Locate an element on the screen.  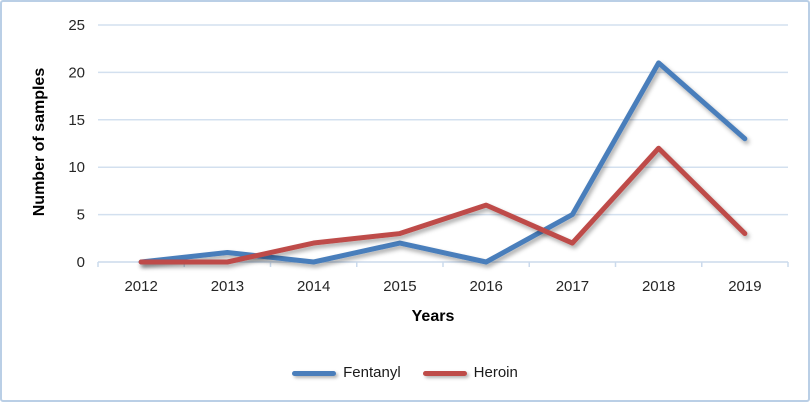
y-tick-label: 15 is located at coordinates (76, 120).